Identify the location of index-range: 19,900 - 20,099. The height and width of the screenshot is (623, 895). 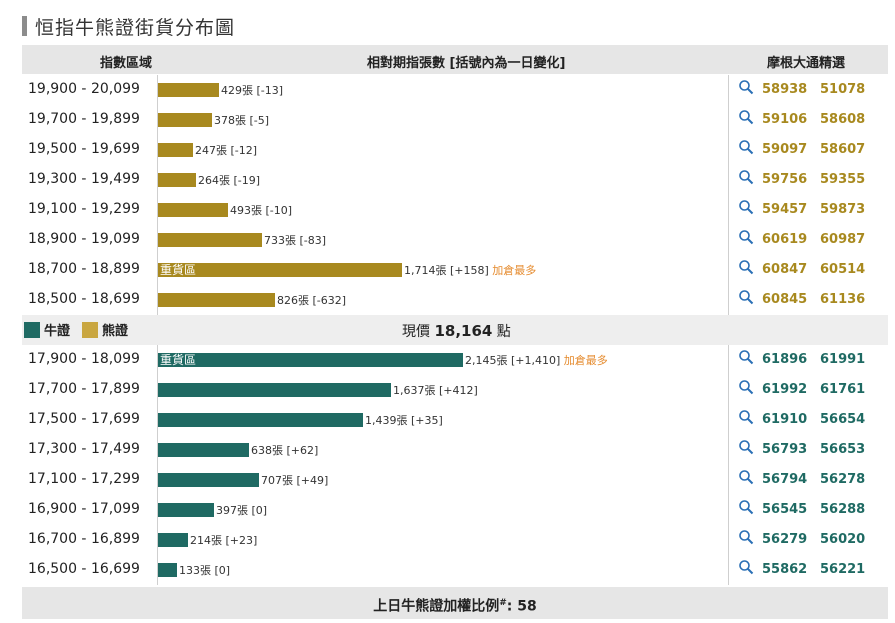
(84, 89).